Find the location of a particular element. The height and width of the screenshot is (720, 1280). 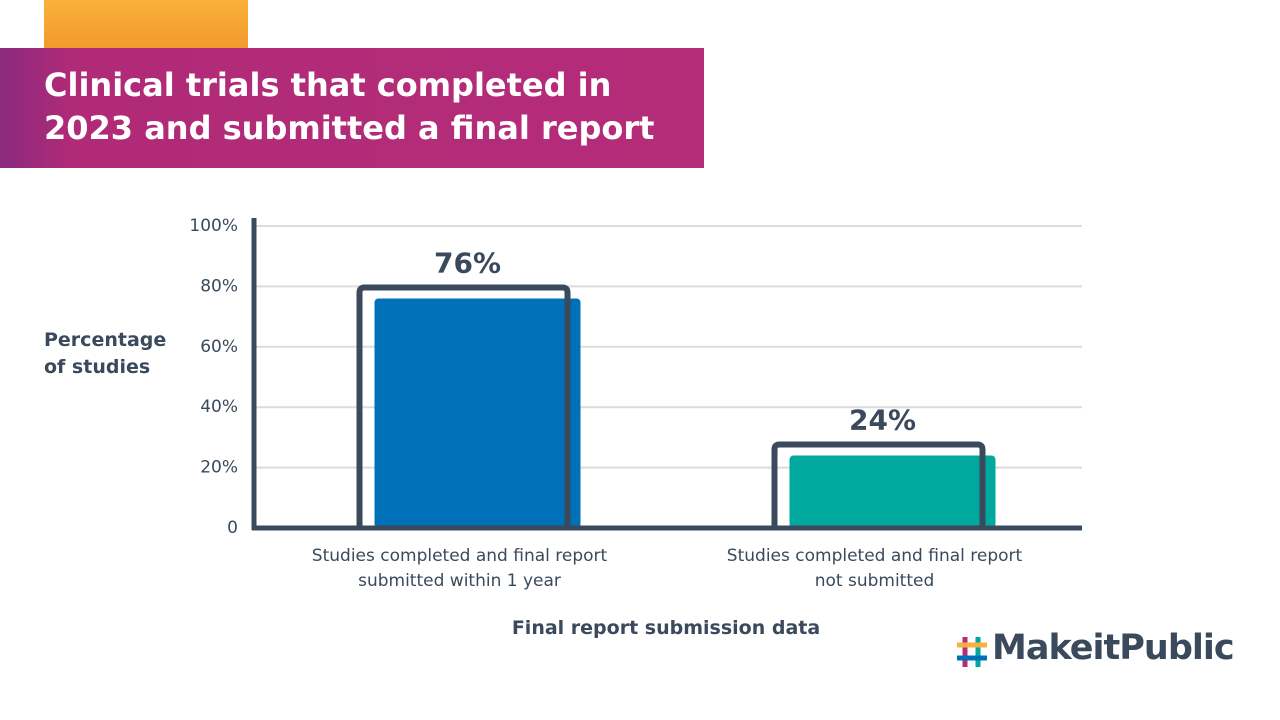

x-axis-title: Final report submission data is located at coordinates (666, 628).